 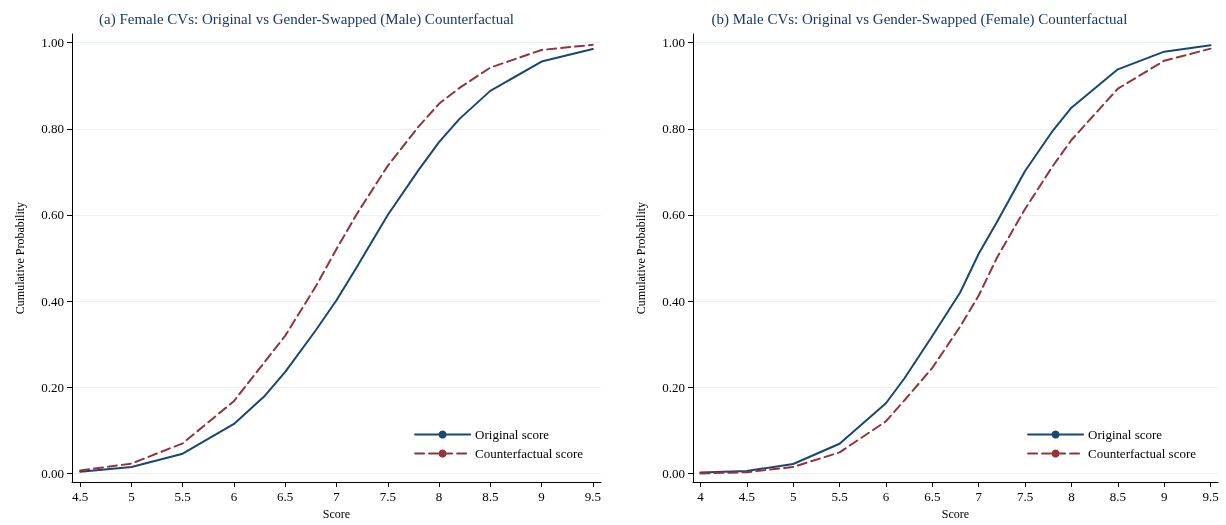 What do you see at coordinates (701, 497) in the screenshot?
I see `x-tick-label: 4` at bounding box center [701, 497].